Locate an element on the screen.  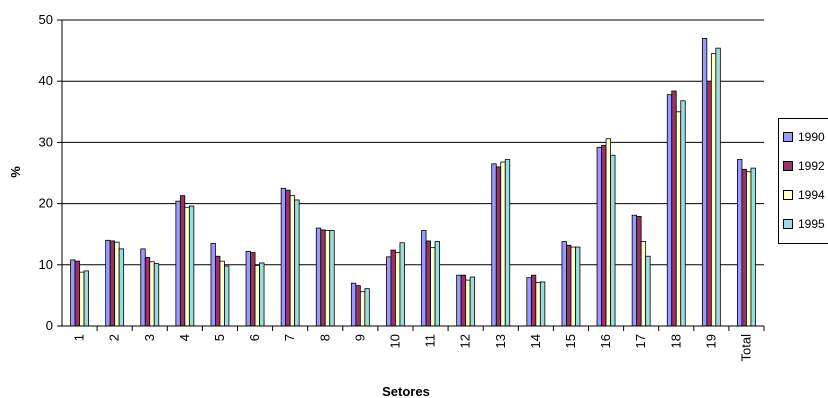
y-tick-label: 10 is located at coordinates (46, 264).